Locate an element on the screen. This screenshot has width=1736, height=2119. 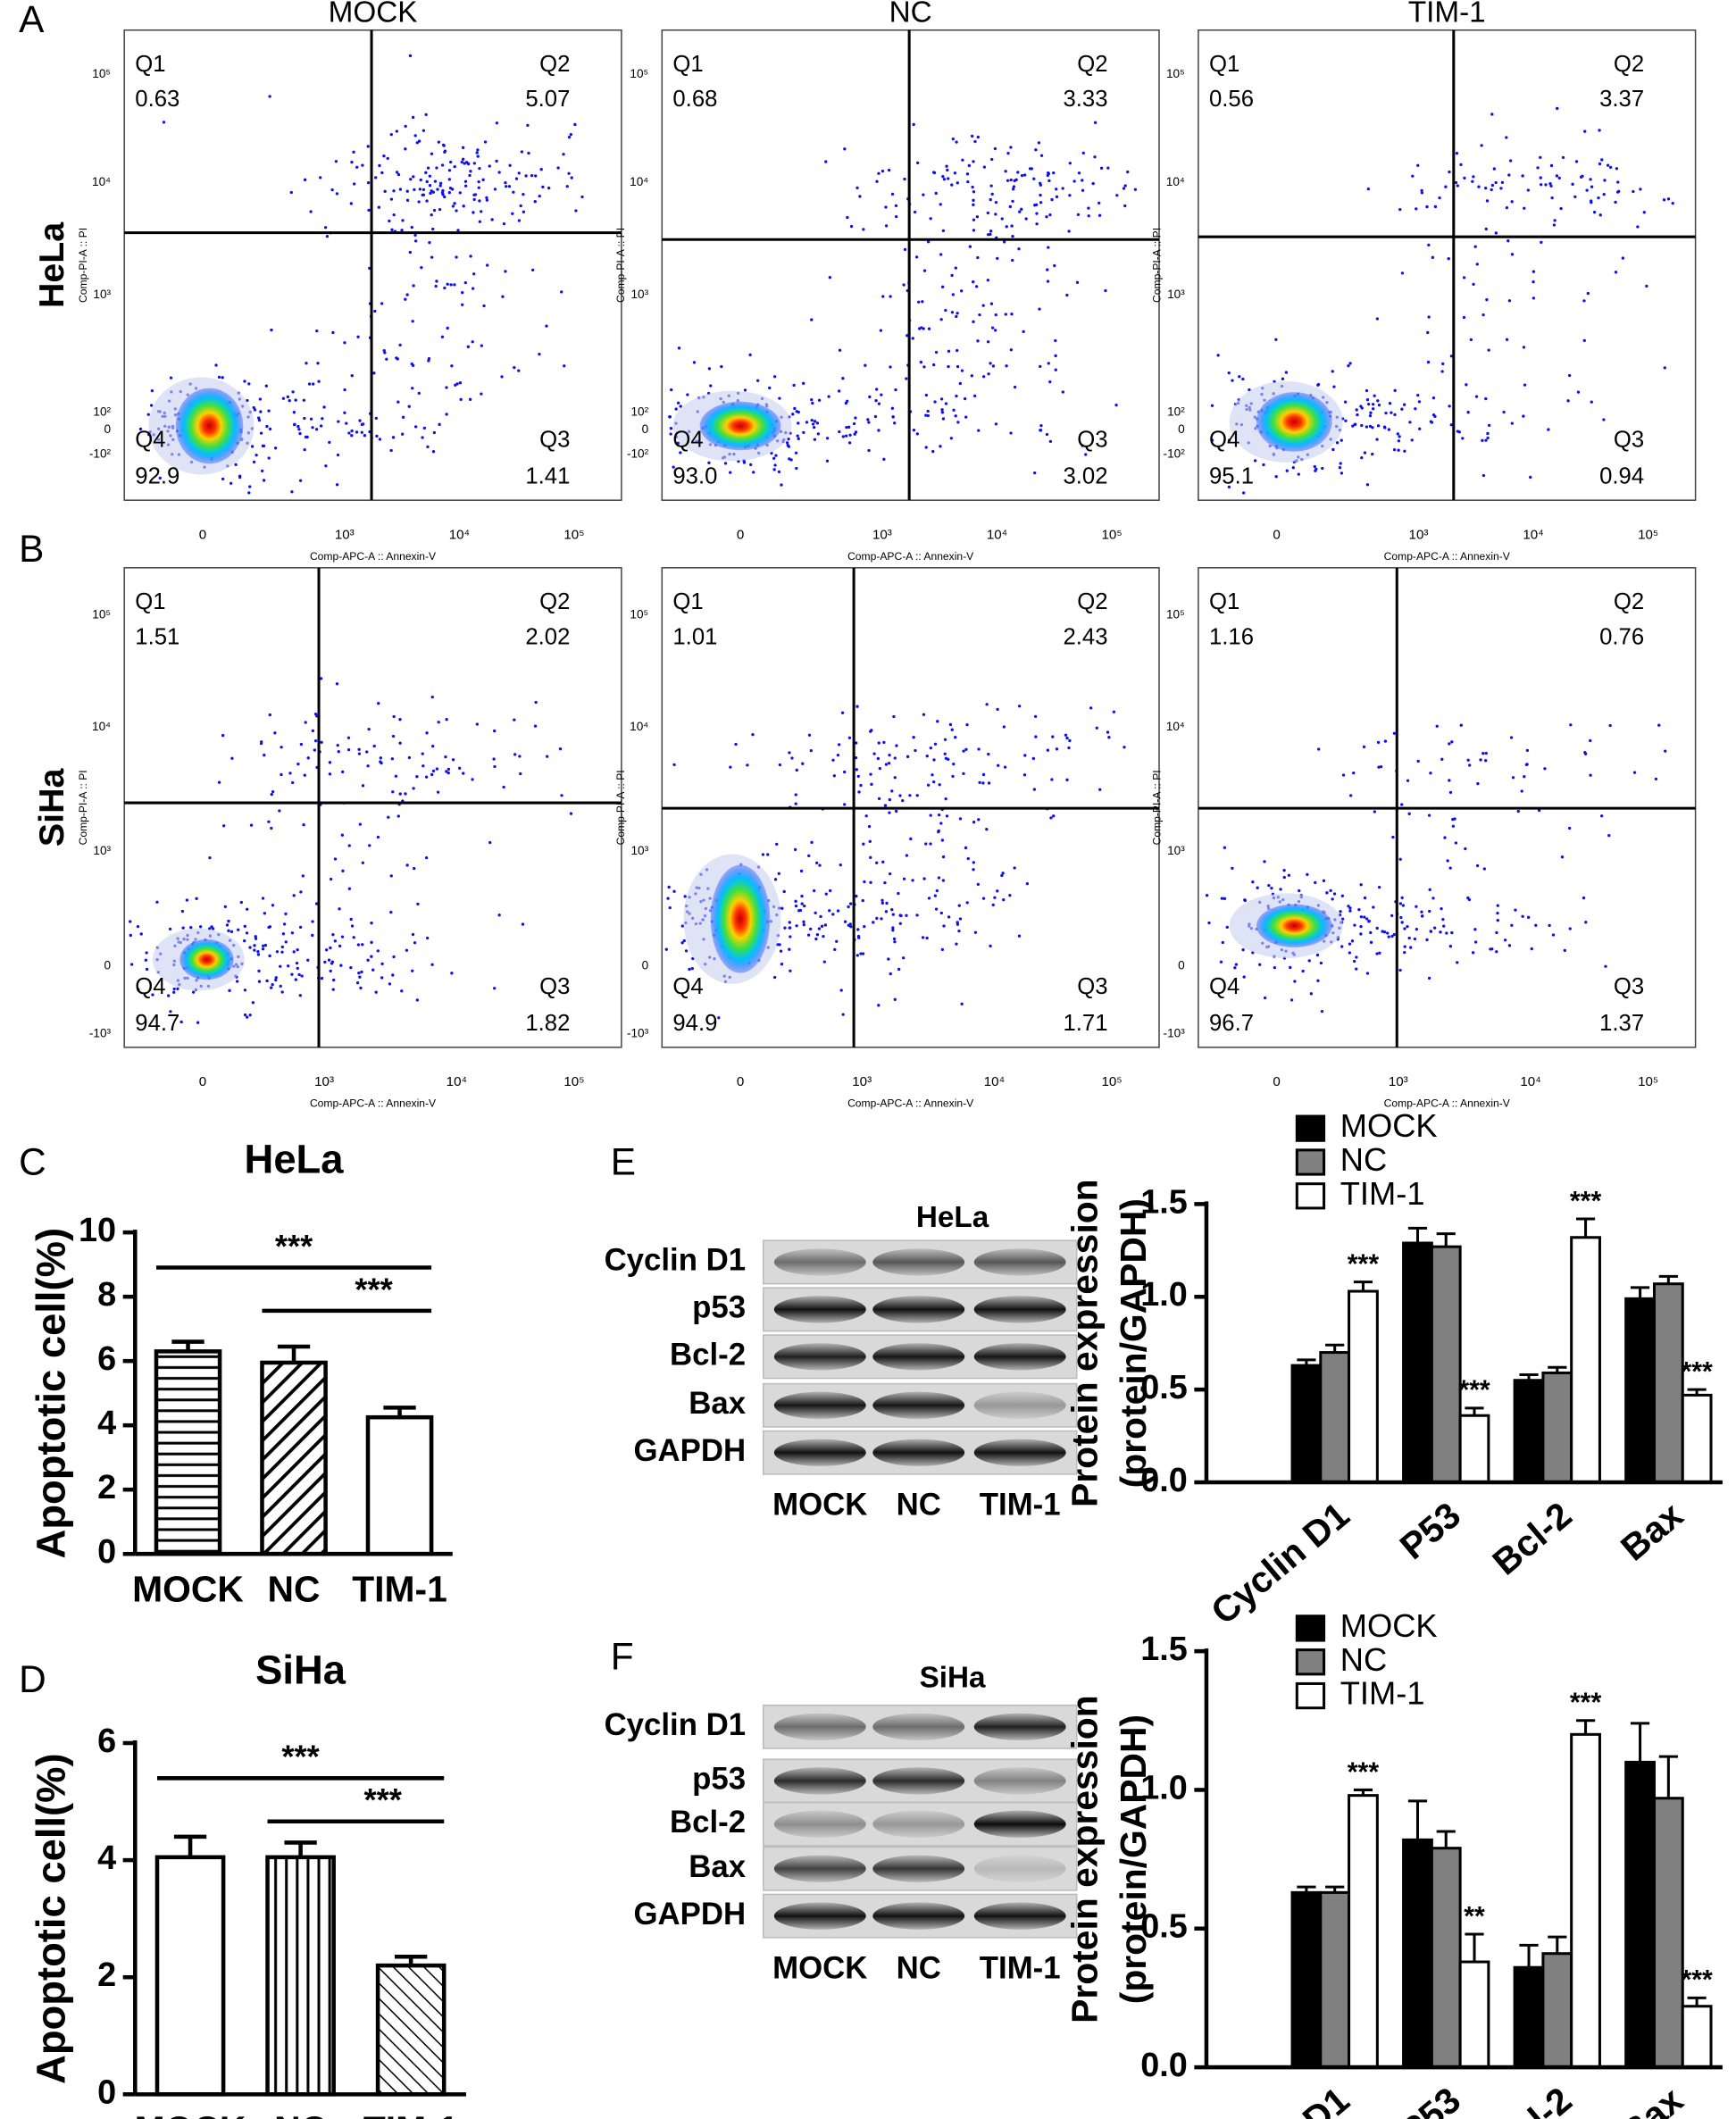
y-tick-label: 10² is located at coordinates (639, 411).